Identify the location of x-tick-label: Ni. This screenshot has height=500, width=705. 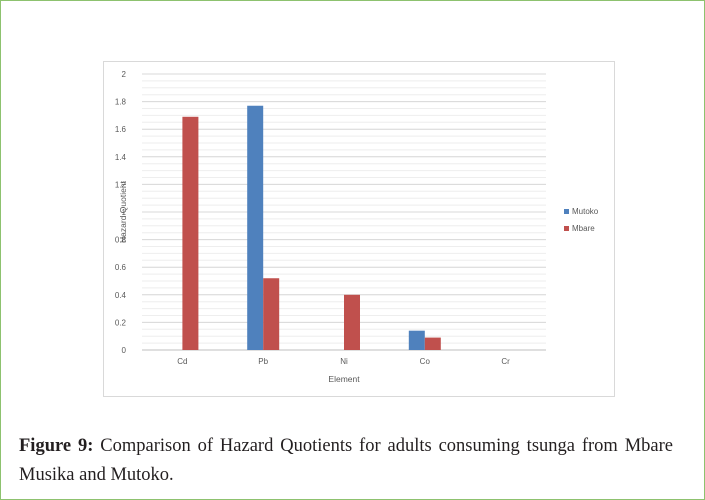
(344, 361).